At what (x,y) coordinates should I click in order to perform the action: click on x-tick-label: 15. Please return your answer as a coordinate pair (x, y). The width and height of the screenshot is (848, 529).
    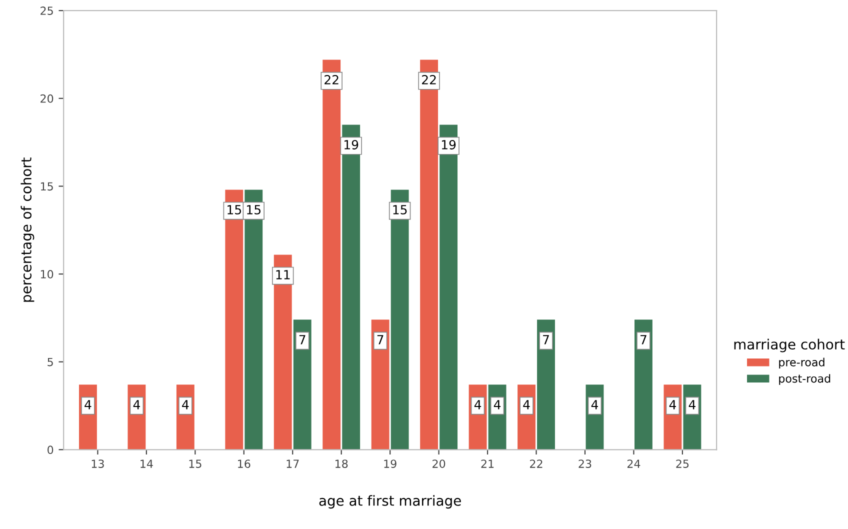
    Looking at the image, I should click on (195, 464).